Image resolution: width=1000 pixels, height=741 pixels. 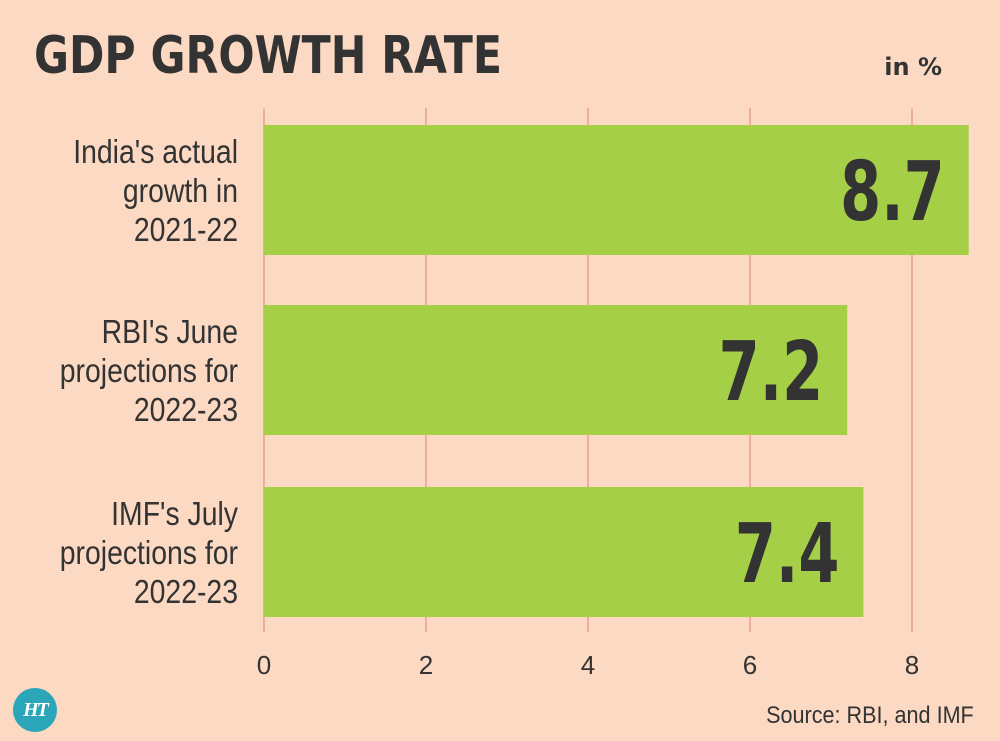 I want to click on value-label-2: 7.4, so click(x=787, y=553).